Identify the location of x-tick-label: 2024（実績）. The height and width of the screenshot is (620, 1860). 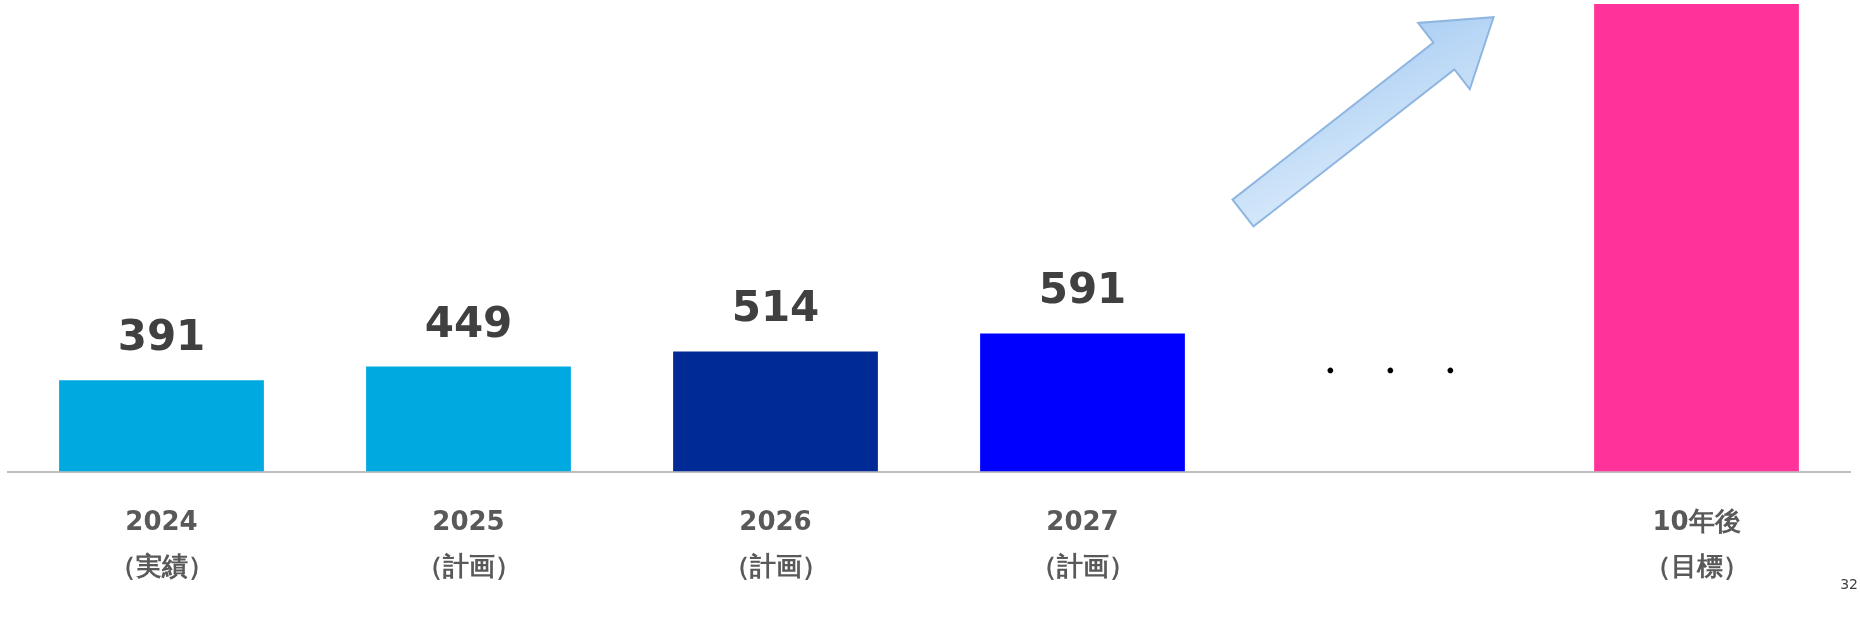
(161, 543).